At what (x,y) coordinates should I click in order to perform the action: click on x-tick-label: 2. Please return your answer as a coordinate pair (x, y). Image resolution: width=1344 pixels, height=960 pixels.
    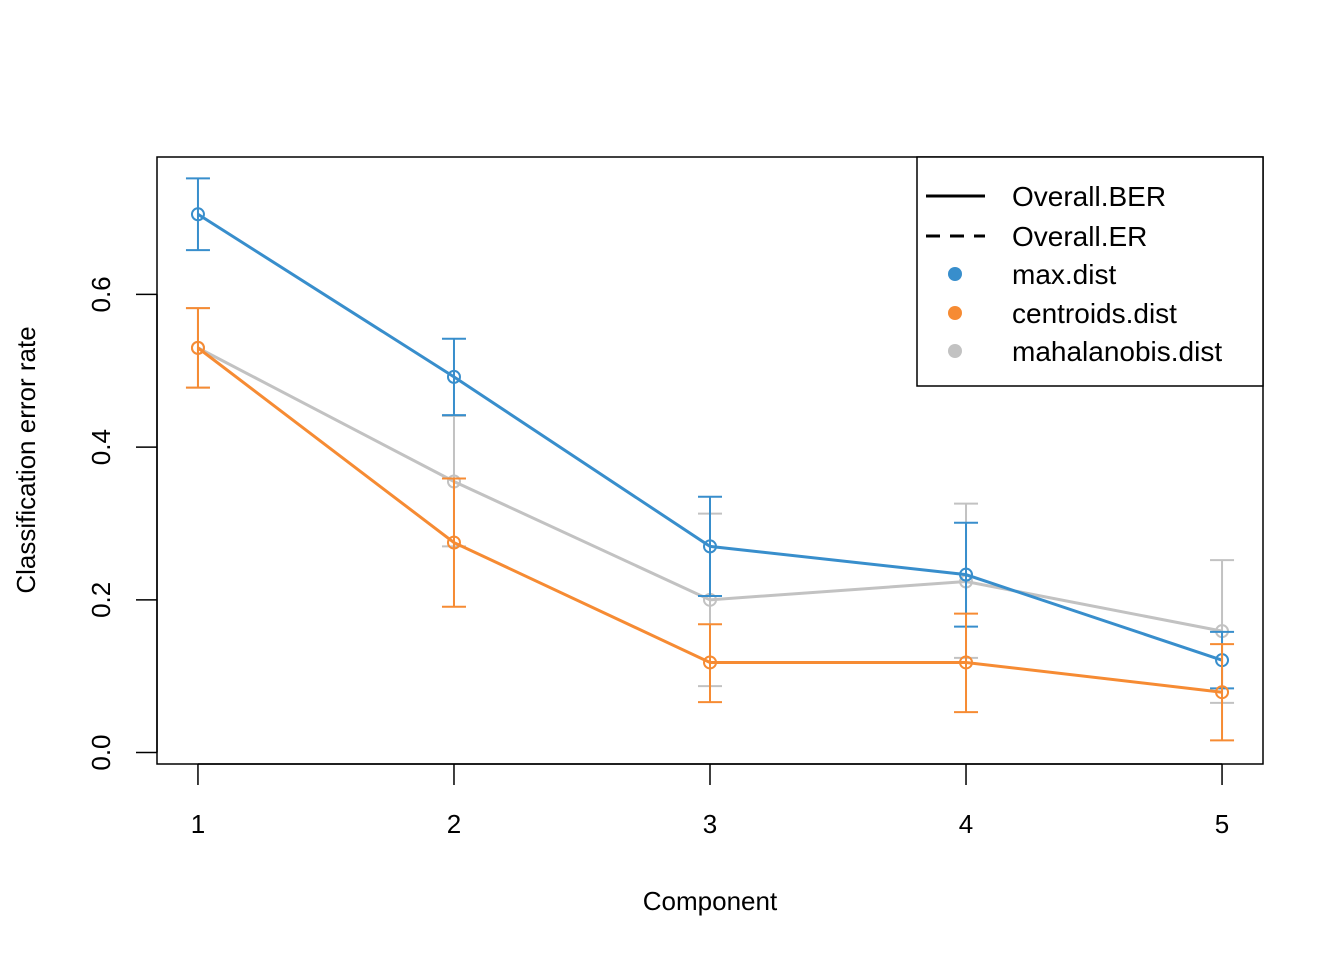
    Looking at the image, I should click on (454, 824).